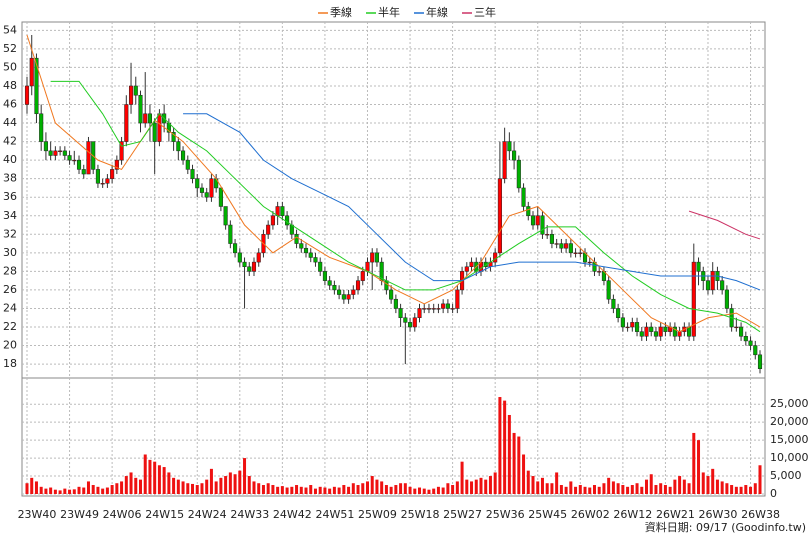  What do you see at coordinates (462, 514) in the screenshot?
I see `x-tick-label: 25W27` at bounding box center [462, 514].